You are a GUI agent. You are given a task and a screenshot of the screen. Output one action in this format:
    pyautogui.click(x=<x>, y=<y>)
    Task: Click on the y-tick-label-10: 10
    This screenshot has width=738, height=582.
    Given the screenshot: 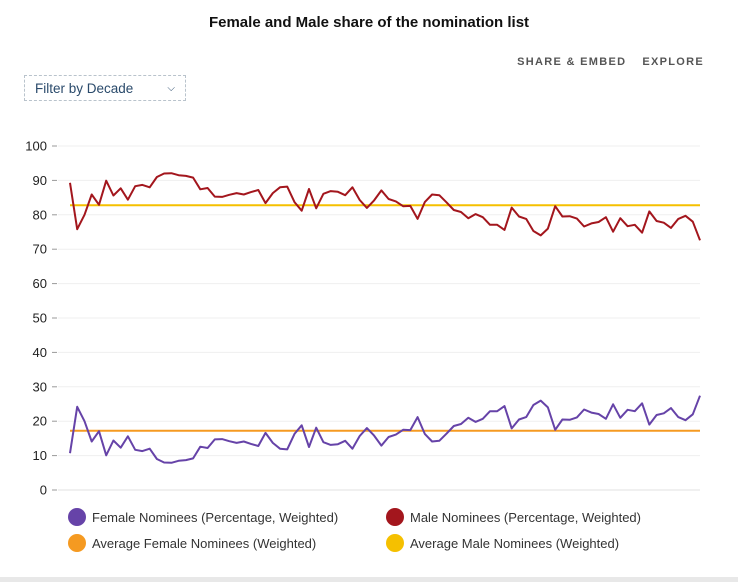 What is the action you would take?
    pyautogui.click(x=40, y=455)
    